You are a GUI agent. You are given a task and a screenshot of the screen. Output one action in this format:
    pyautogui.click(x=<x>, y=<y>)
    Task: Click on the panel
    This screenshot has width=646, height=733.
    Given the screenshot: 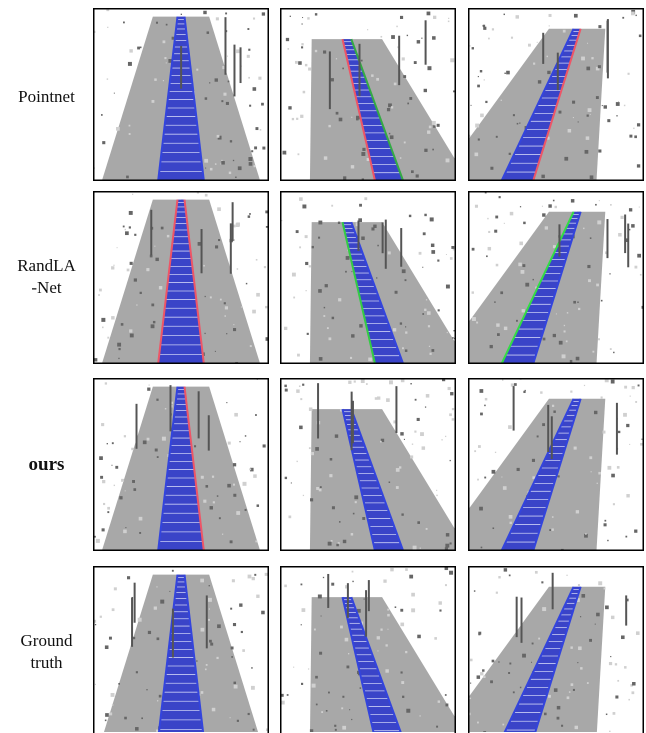 What is the action you would take?
    pyautogui.click(x=556, y=464)
    